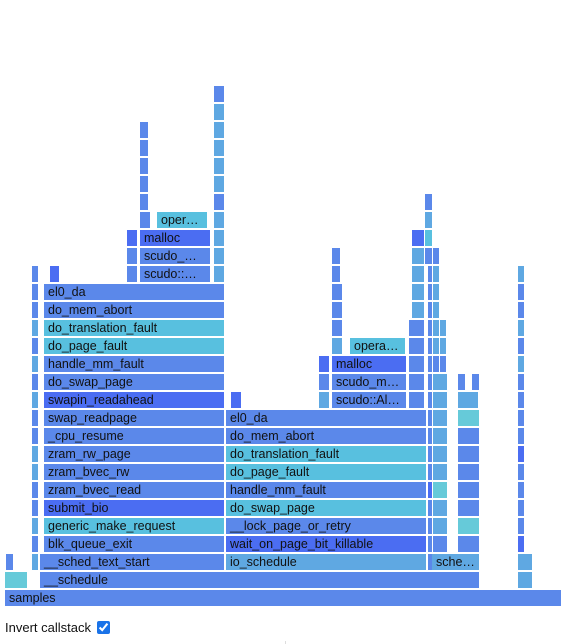 Image resolution: width=581 pixels, height=644 pixels. Describe the element at coordinates (326, 562) in the screenshot. I see `flame-frame-io-schedule: io_schedule` at that location.